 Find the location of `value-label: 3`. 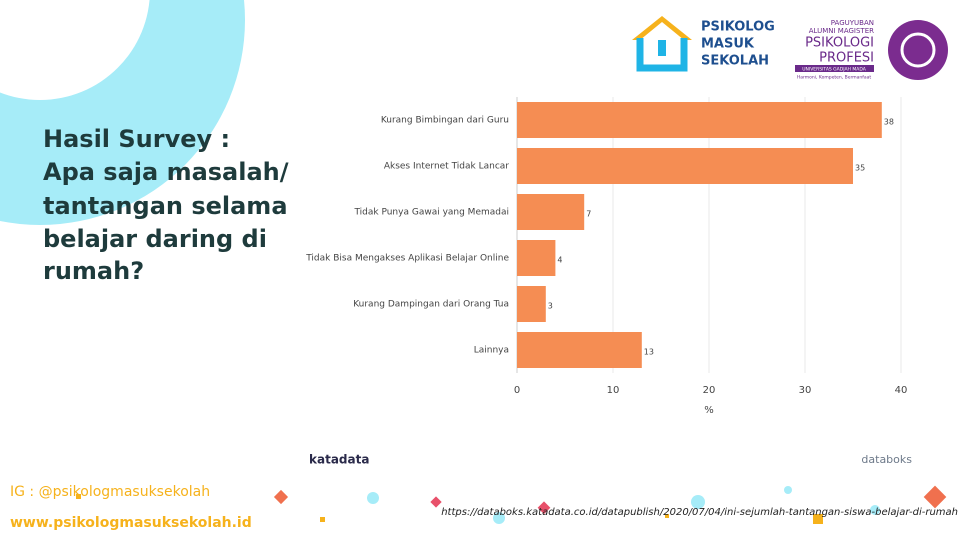

value-label: 3 is located at coordinates (550, 306).